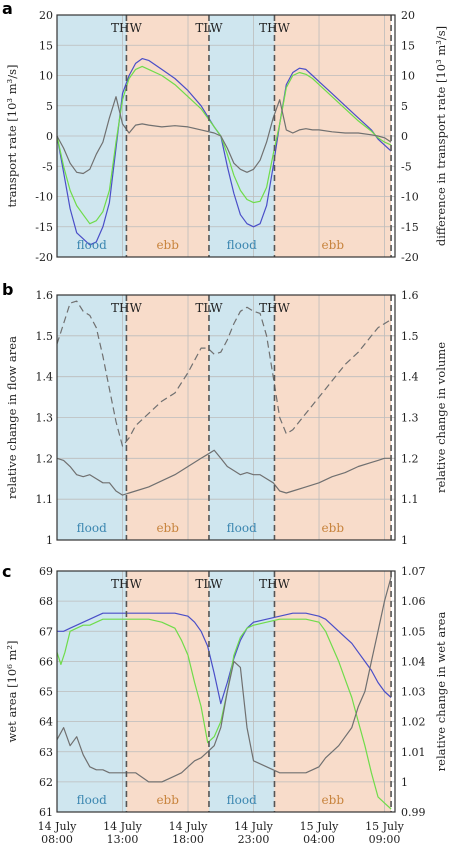  I want to click on y-tick-right: 1.05, so click(413, 631).